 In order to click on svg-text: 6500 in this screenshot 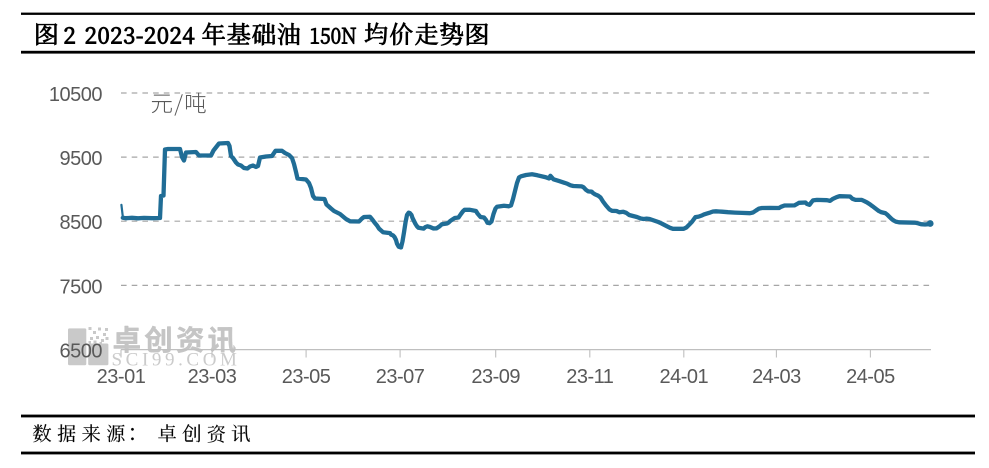, I will do `click(81, 352)`.